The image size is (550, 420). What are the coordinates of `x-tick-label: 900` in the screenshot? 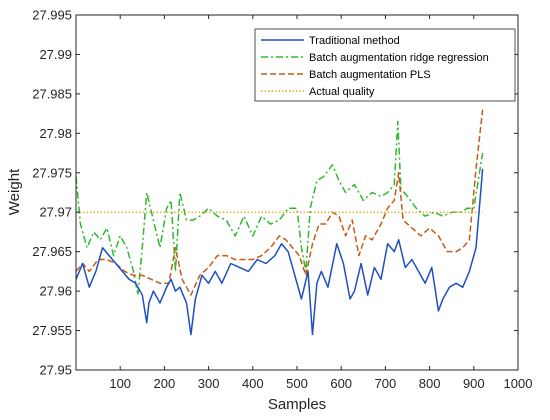 It's located at (474, 383).